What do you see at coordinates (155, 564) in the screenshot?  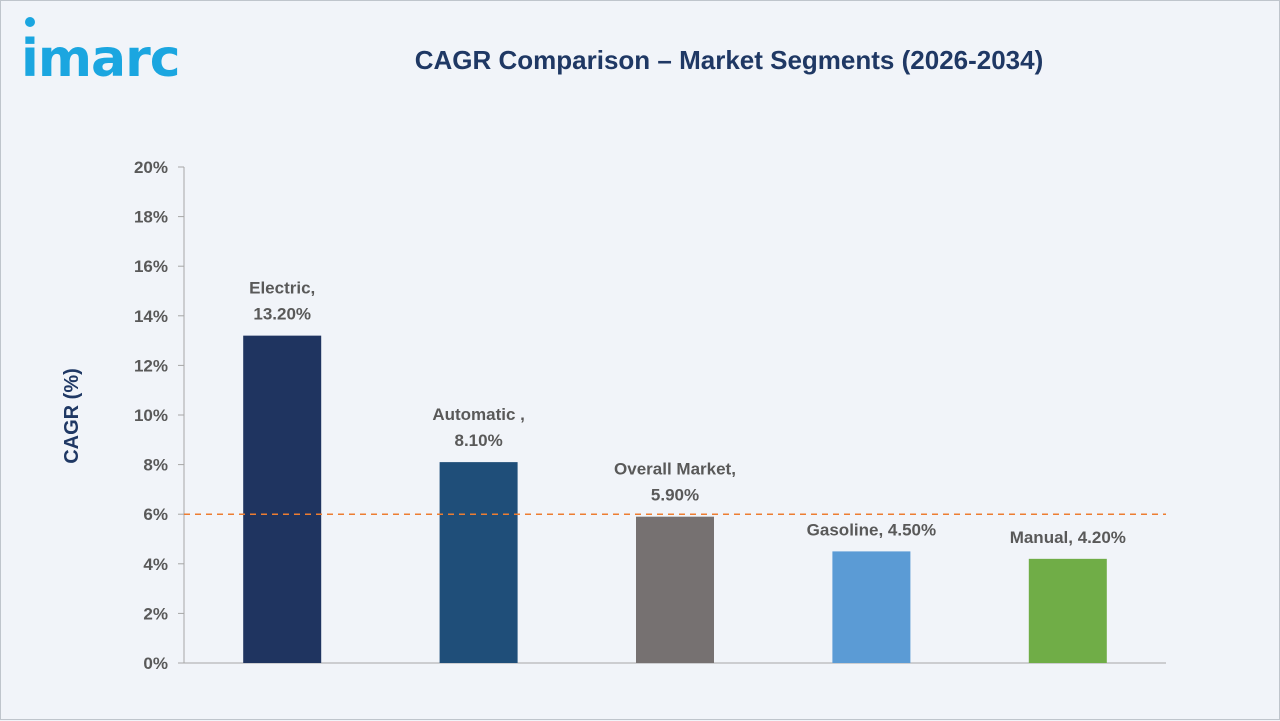 I see `y-tick-label: 4%` at bounding box center [155, 564].